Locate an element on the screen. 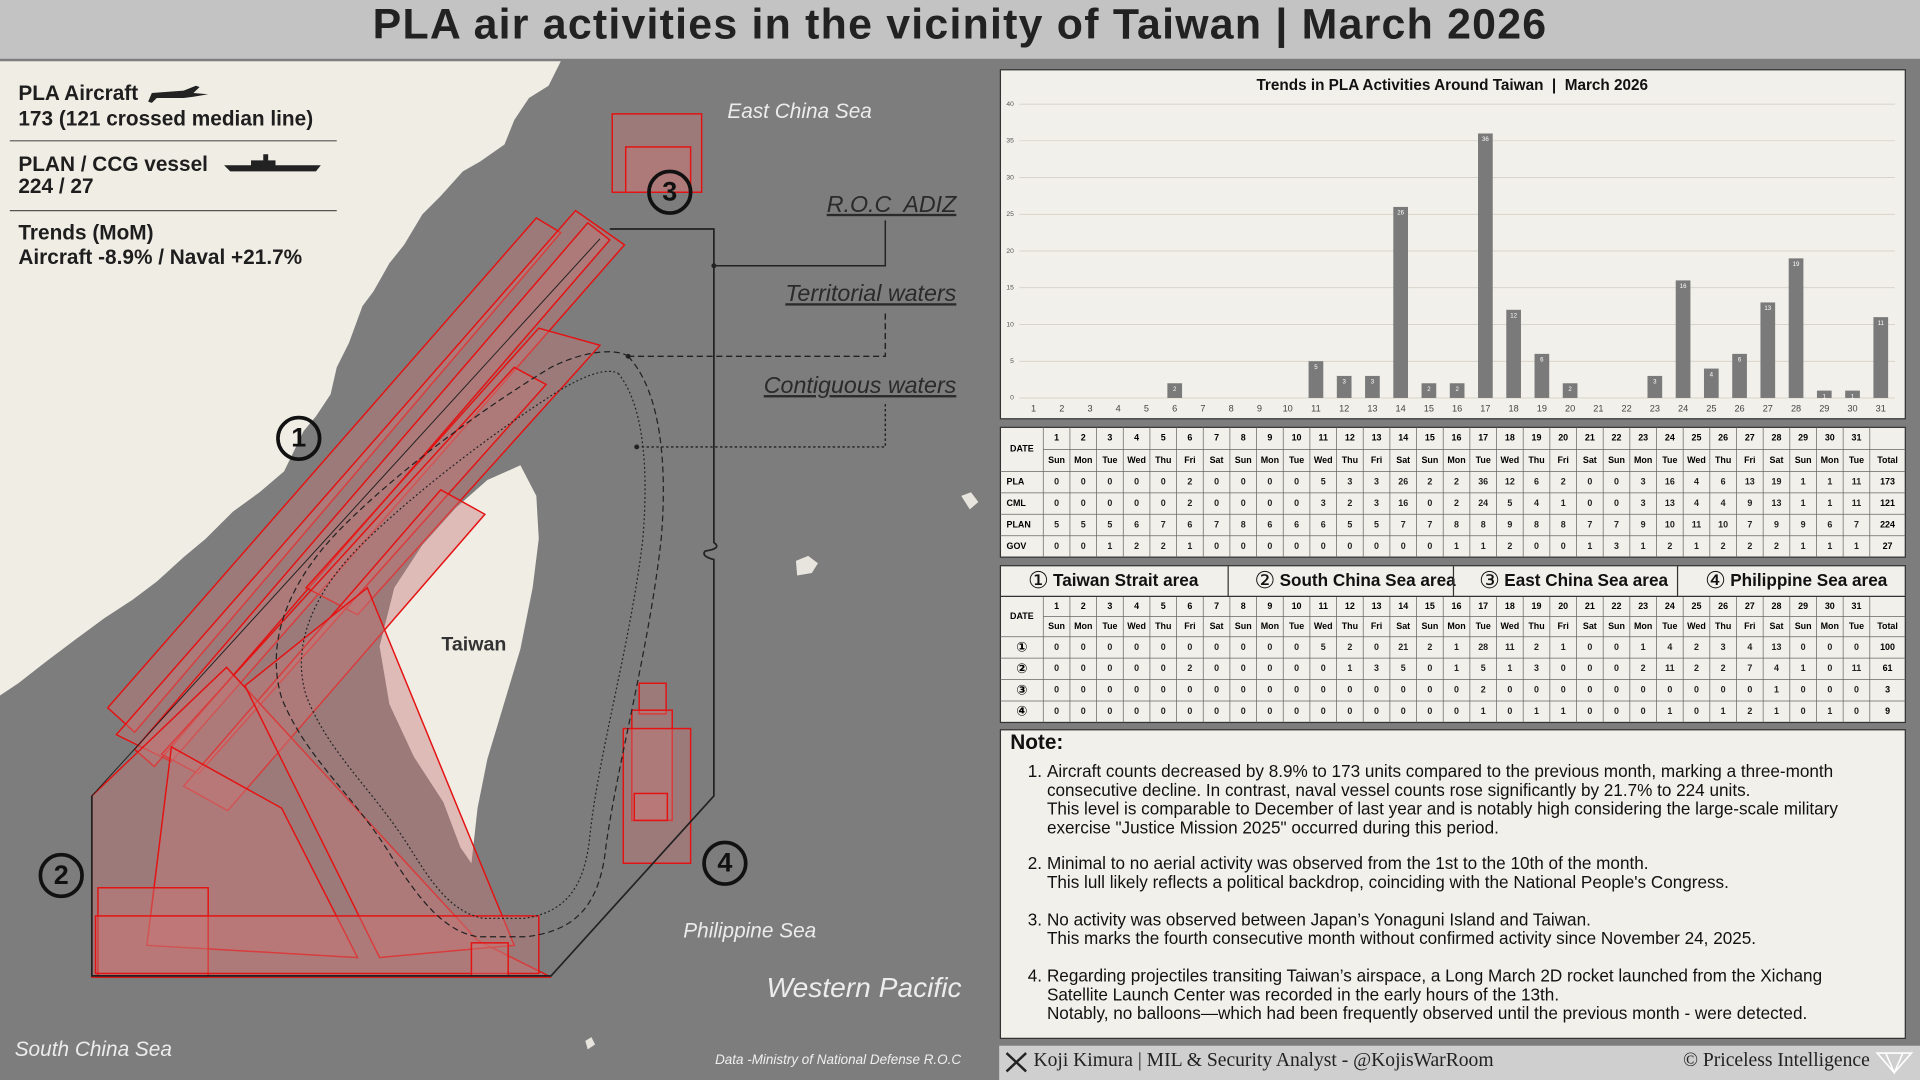 This screenshot has width=1920, height=1080. table-day: 14 is located at coordinates (1403, 606).